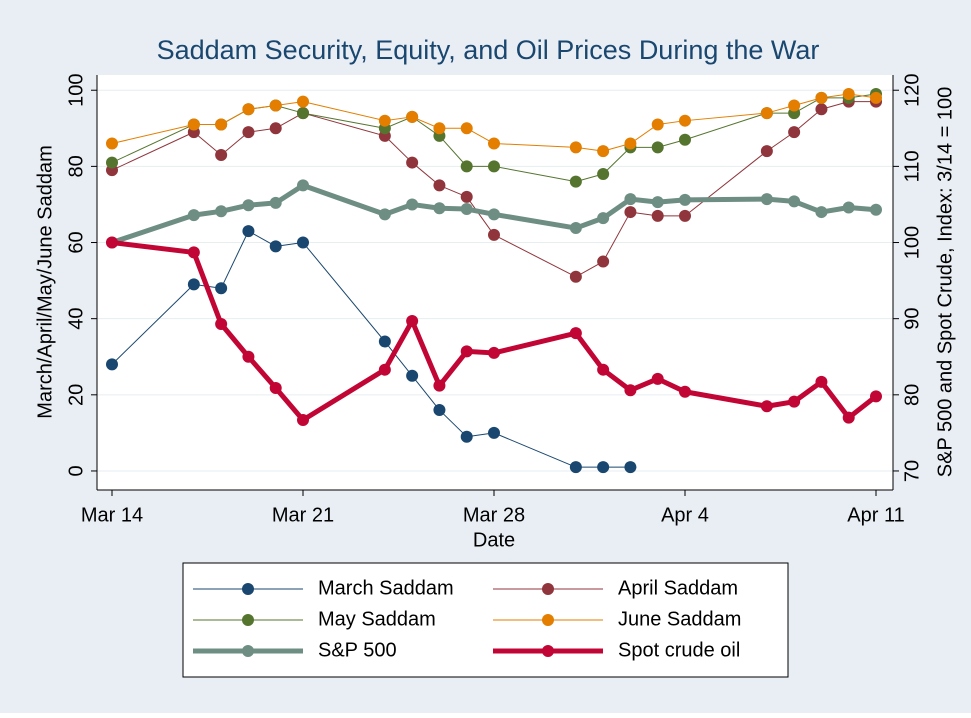 The image size is (971, 718). What do you see at coordinates (679, 650) in the screenshot?
I see `legend-label: Spot crude oil` at bounding box center [679, 650].